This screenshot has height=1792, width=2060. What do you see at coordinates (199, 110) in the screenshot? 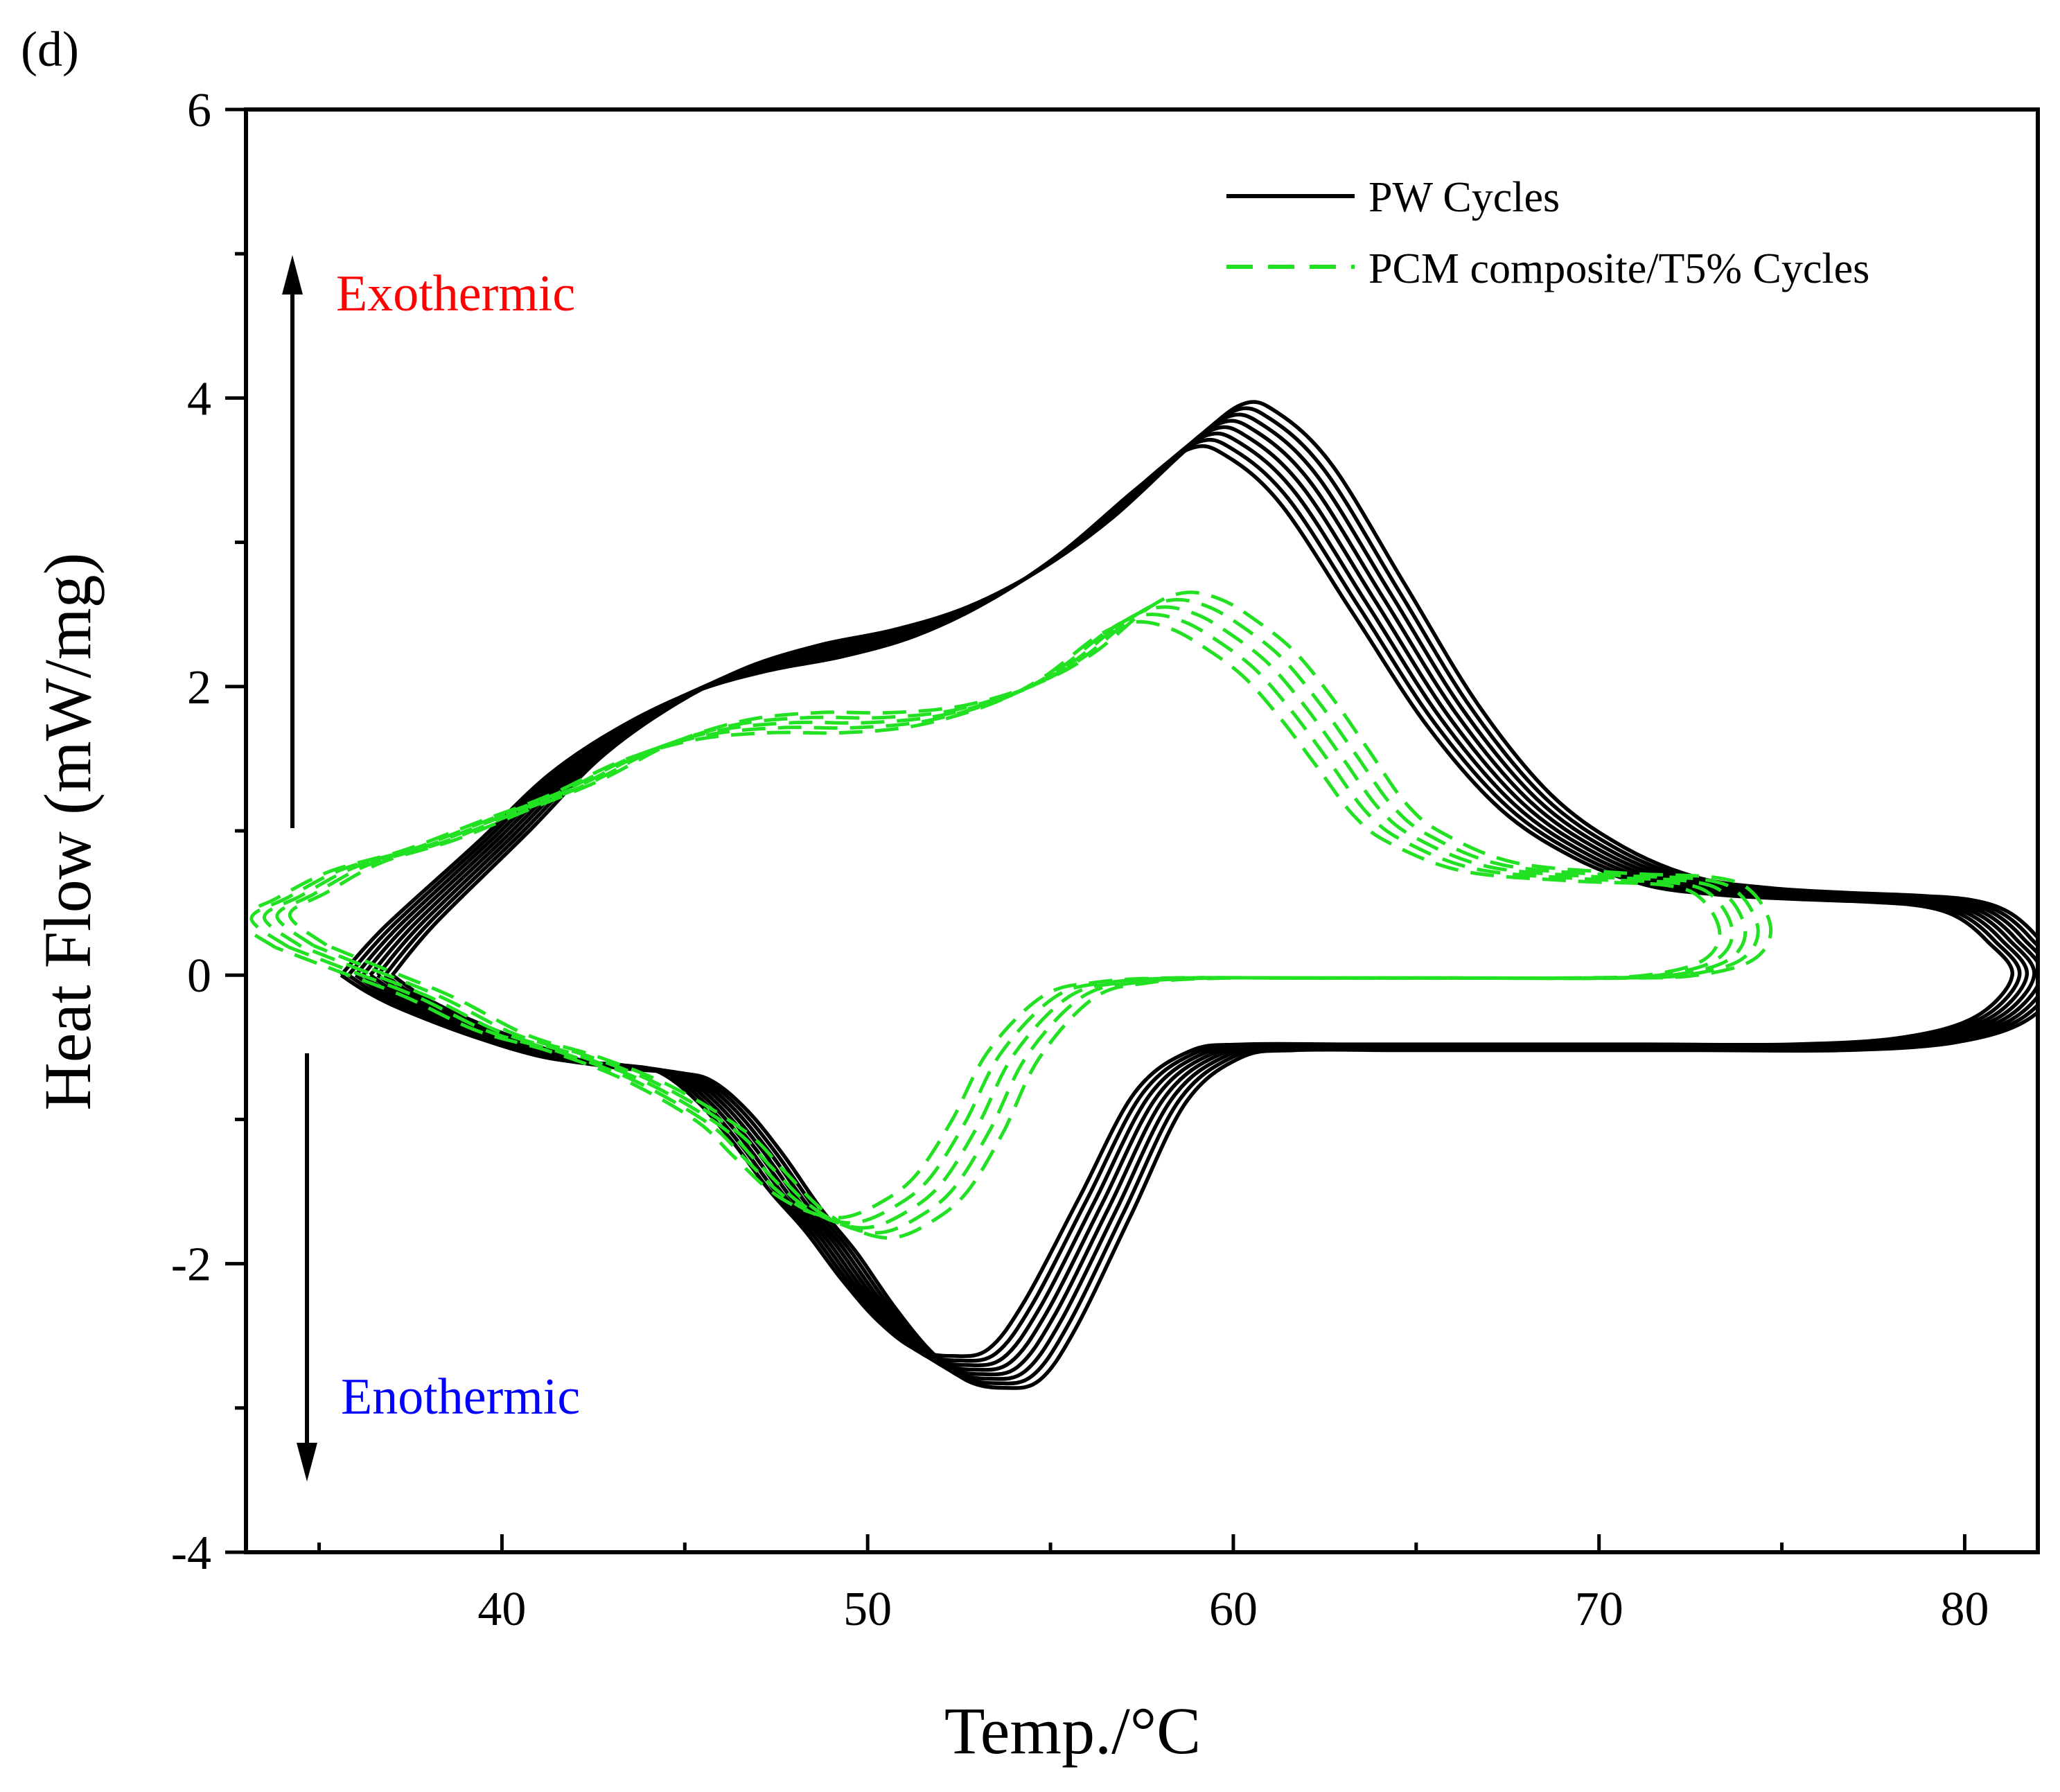
I see `y-tick-label: 6` at bounding box center [199, 110].